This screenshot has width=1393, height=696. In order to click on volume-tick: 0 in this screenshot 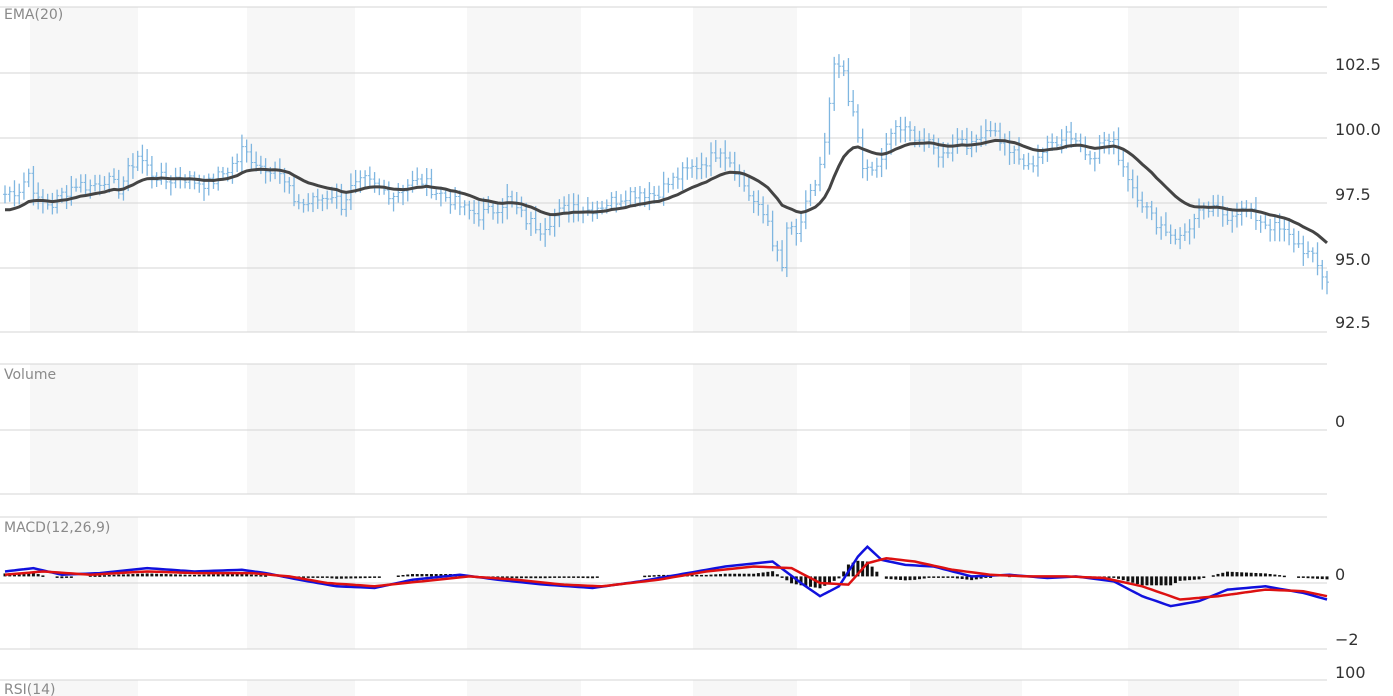, I will do `click(1340, 421)`.